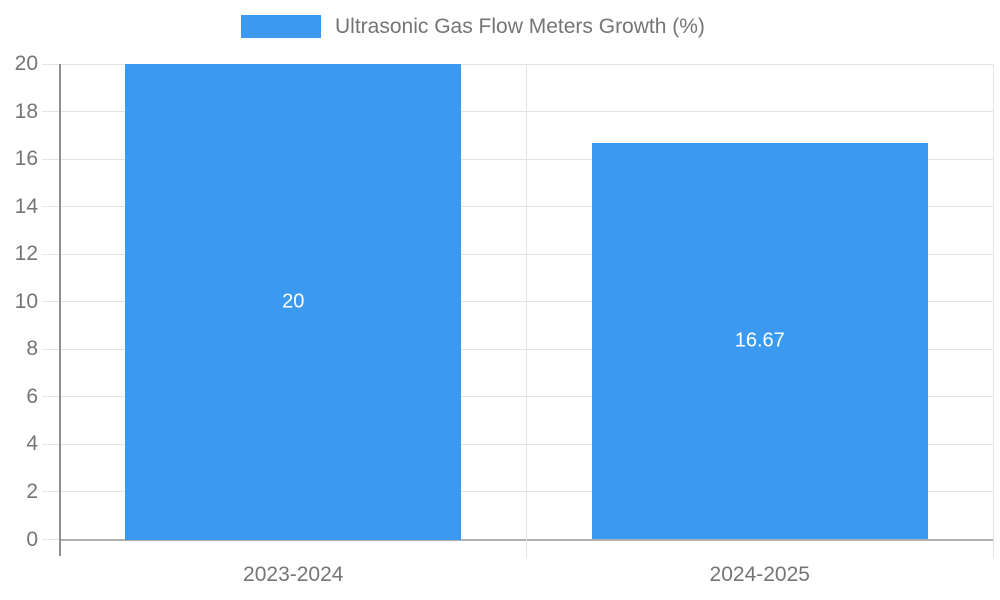  I want to click on y-tick-label: 16, so click(26, 159).